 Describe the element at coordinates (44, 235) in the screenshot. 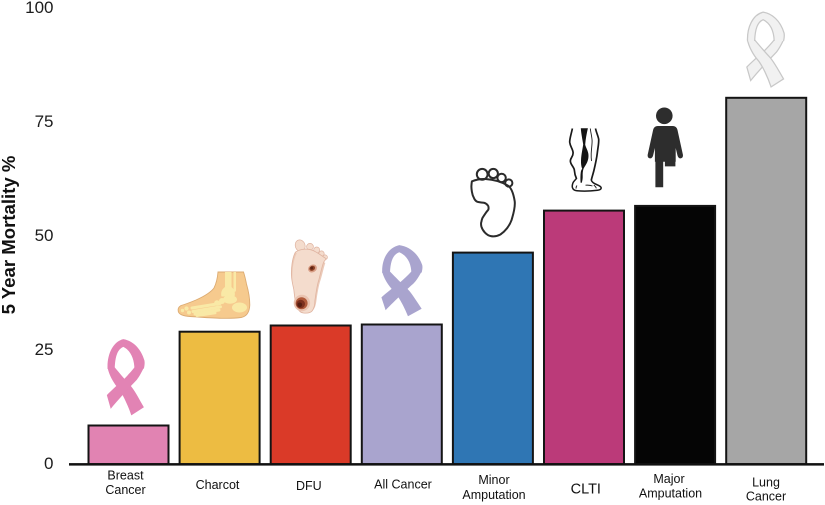

I see `svg-text: 50` at that location.